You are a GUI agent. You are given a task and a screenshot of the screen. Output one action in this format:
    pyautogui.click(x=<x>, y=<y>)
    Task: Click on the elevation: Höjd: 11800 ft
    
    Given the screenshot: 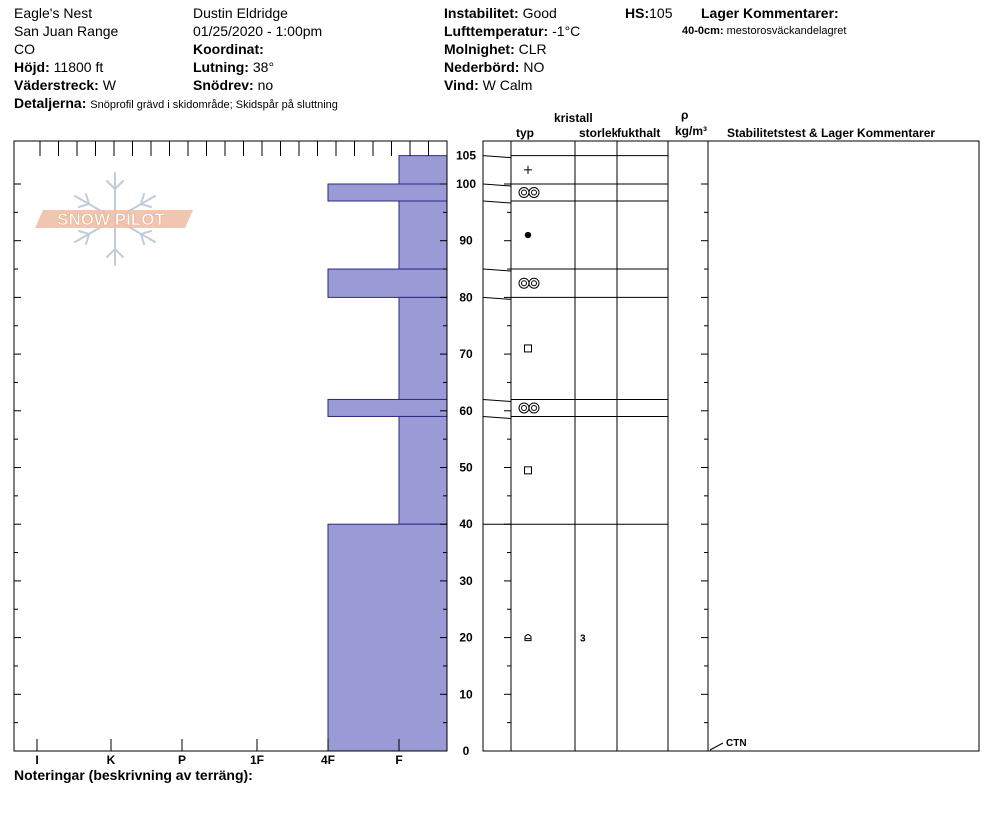 What is the action you would take?
    pyautogui.click(x=58, y=67)
    